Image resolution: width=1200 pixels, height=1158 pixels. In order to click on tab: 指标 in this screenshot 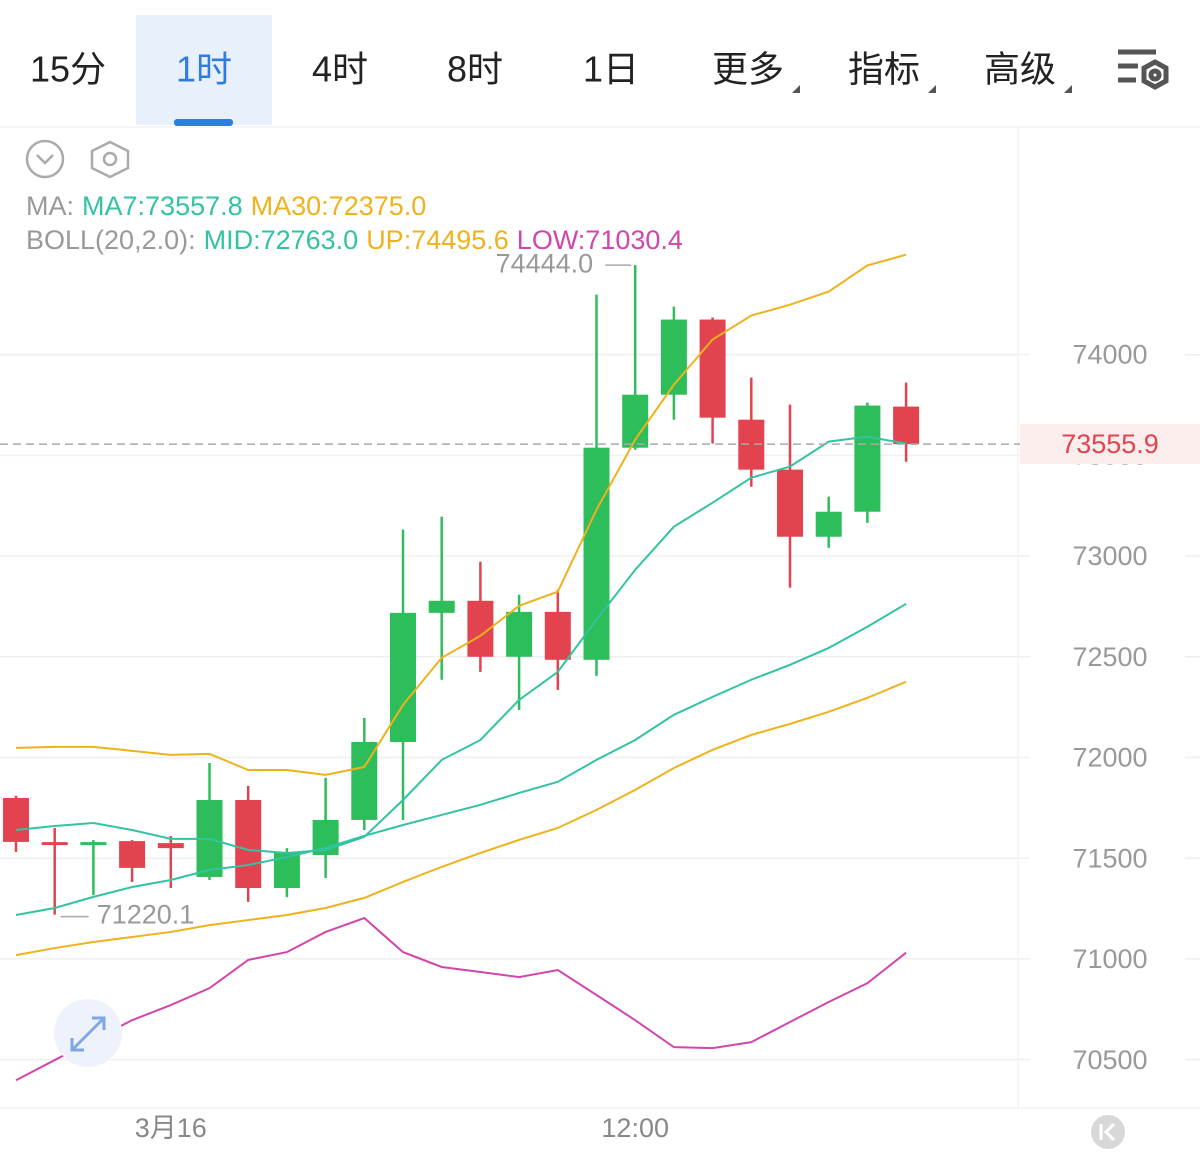, I will do `click(884, 69)`.